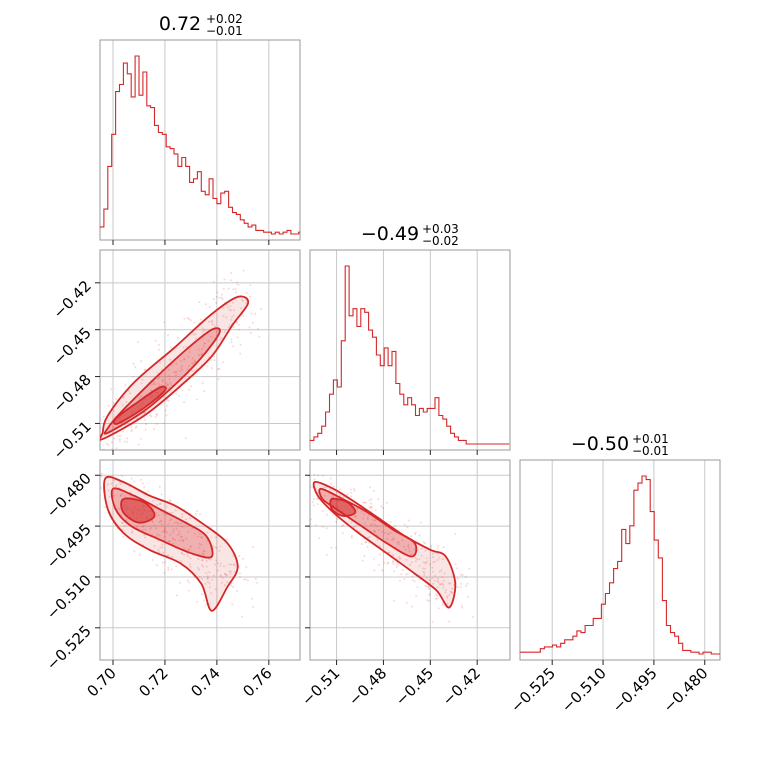  Describe the element at coordinates (440, 229) in the screenshot. I see `param-title-upper-1: +0.03` at that location.